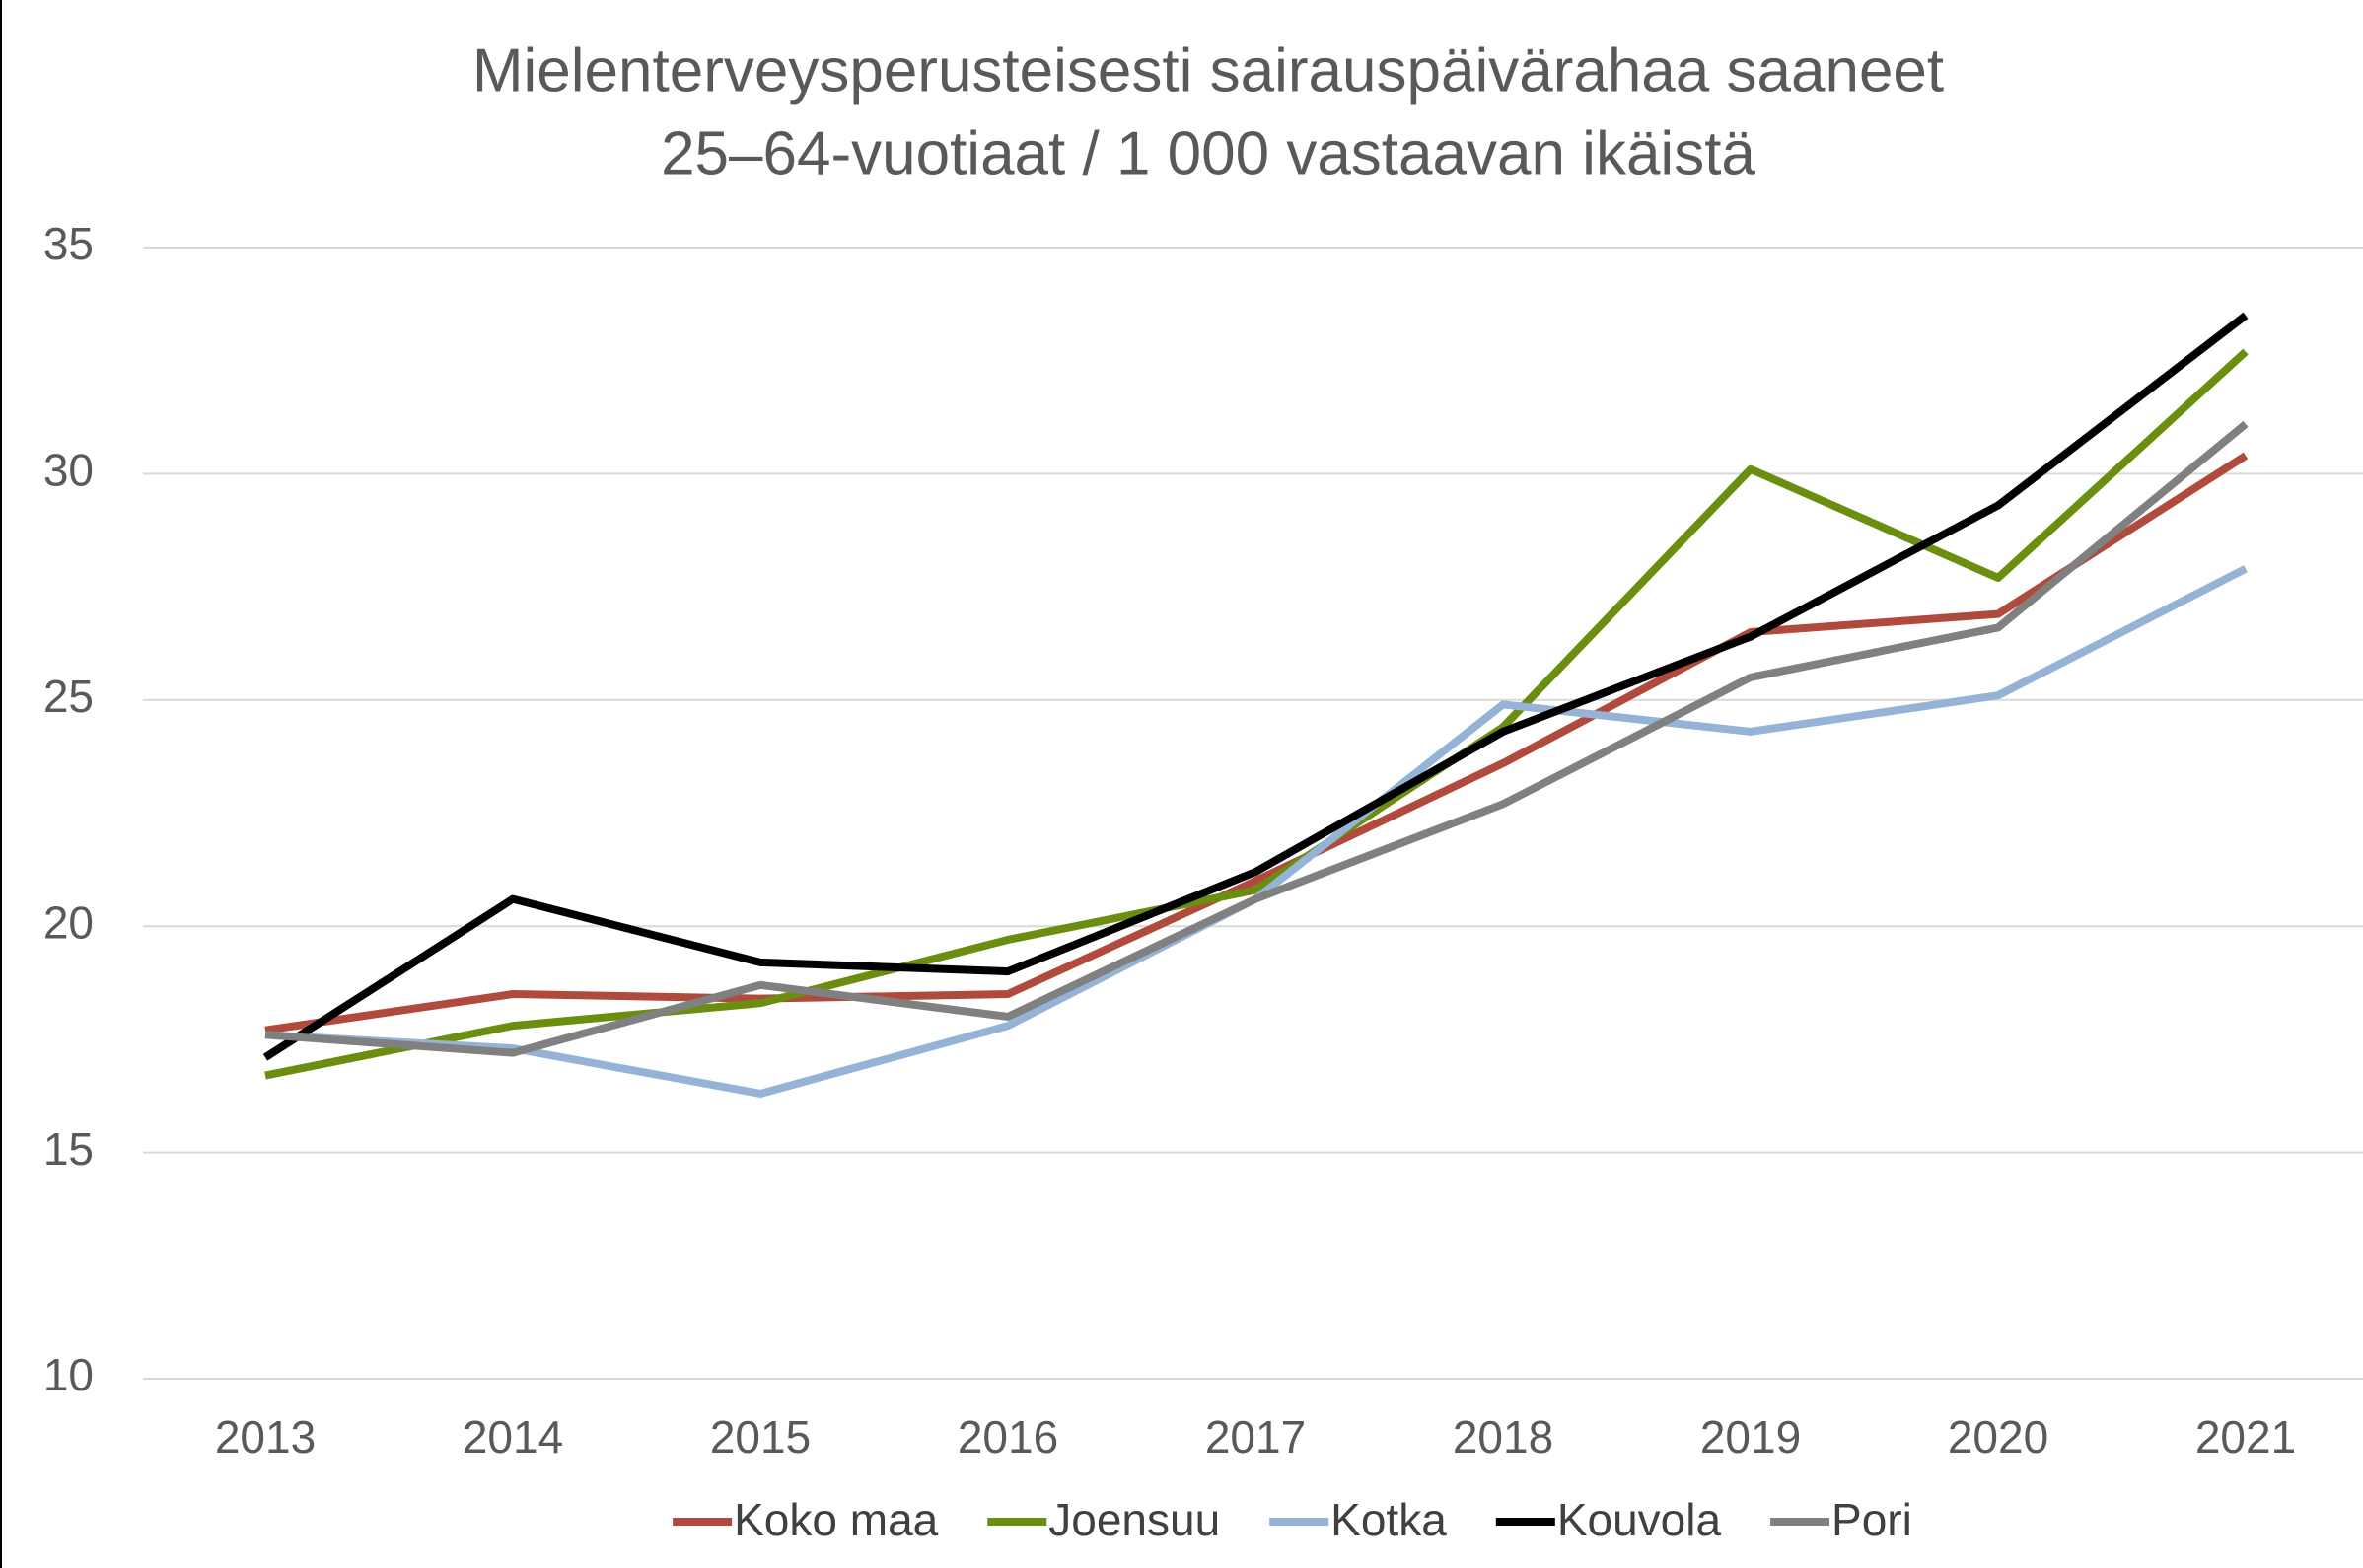 The height and width of the screenshot is (1568, 2363). What do you see at coordinates (1998, 1436) in the screenshot?
I see `x-tick-label: 2020` at bounding box center [1998, 1436].